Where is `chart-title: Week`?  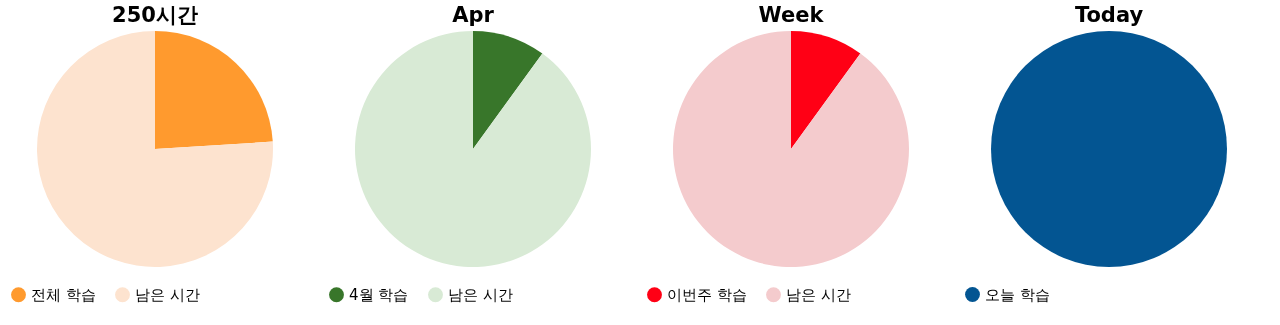
chart-title: Week is located at coordinates (791, 15).